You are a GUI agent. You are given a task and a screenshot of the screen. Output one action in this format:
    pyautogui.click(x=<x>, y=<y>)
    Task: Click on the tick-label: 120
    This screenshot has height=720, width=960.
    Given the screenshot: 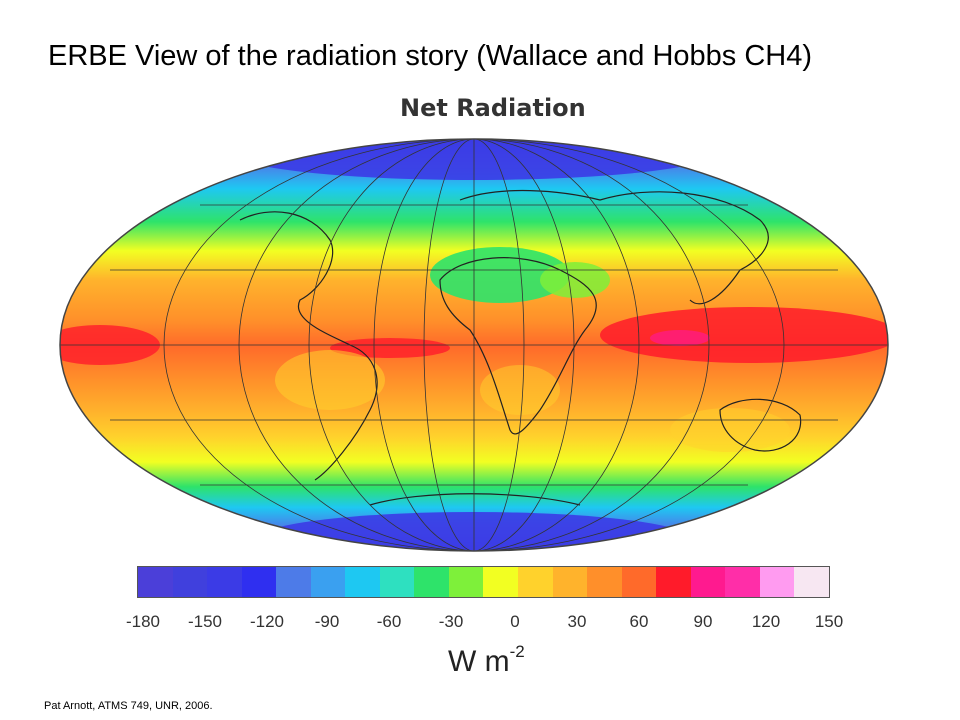 What is the action you would take?
    pyautogui.click(x=766, y=621)
    